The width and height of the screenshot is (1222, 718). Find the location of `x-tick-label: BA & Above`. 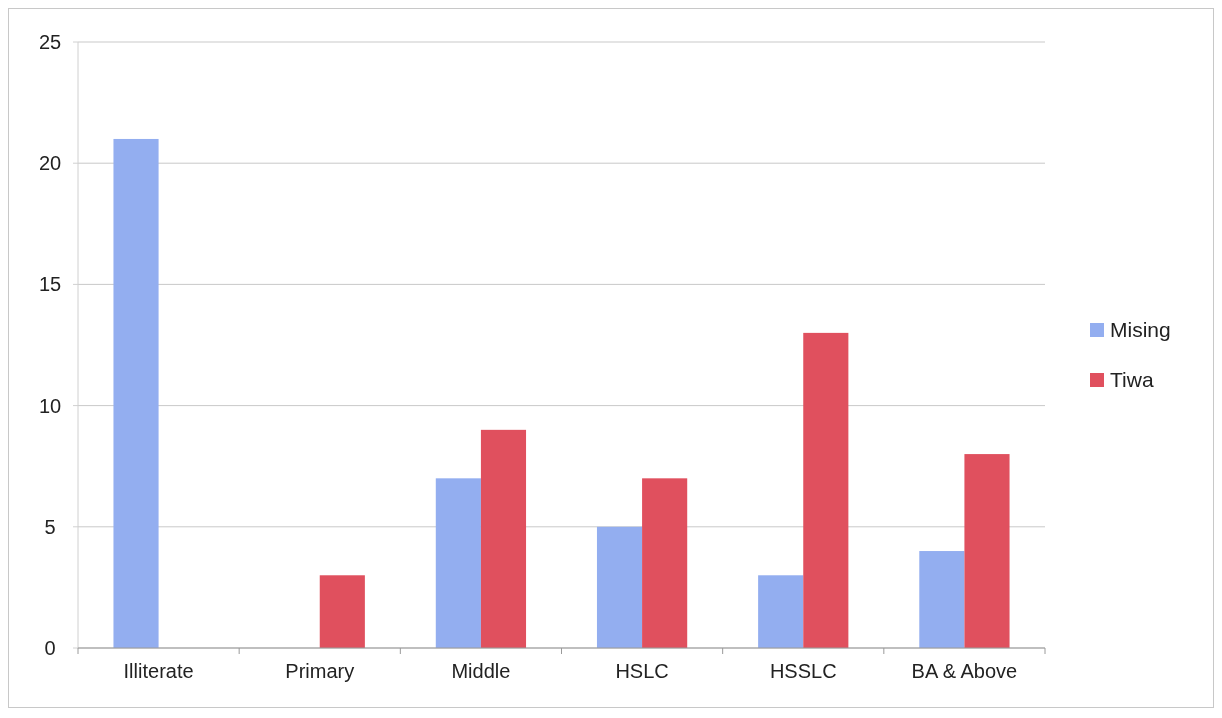

x-tick-label: BA & Above is located at coordinates (964, 671).